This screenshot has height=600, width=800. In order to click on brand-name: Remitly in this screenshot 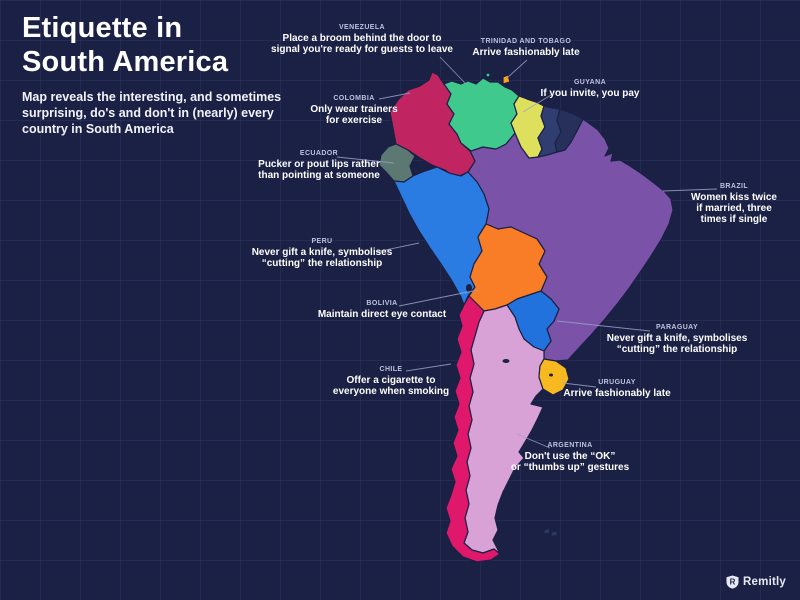, I will do `click(764, 582)`.